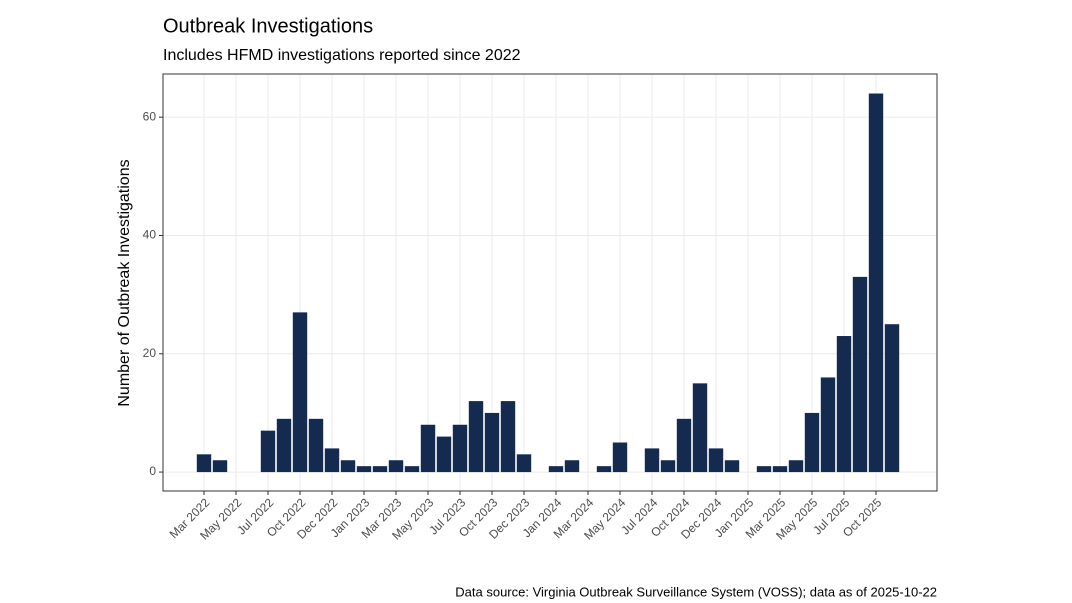 The height and width of the screenshot is (603, 1072). Describe the element at coordinates (152, 471) in the screenshot. I see `y-tick-label: 0` at that location.